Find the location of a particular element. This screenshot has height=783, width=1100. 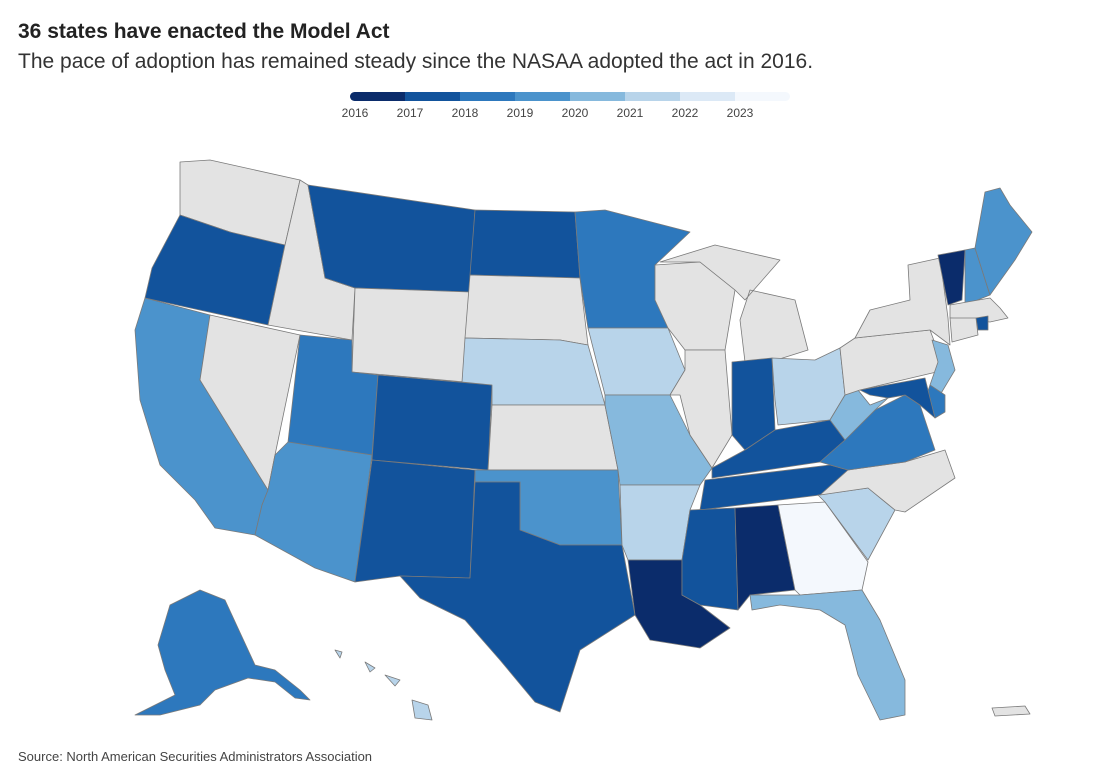

state-alaska is located at coordinates (222, 652).